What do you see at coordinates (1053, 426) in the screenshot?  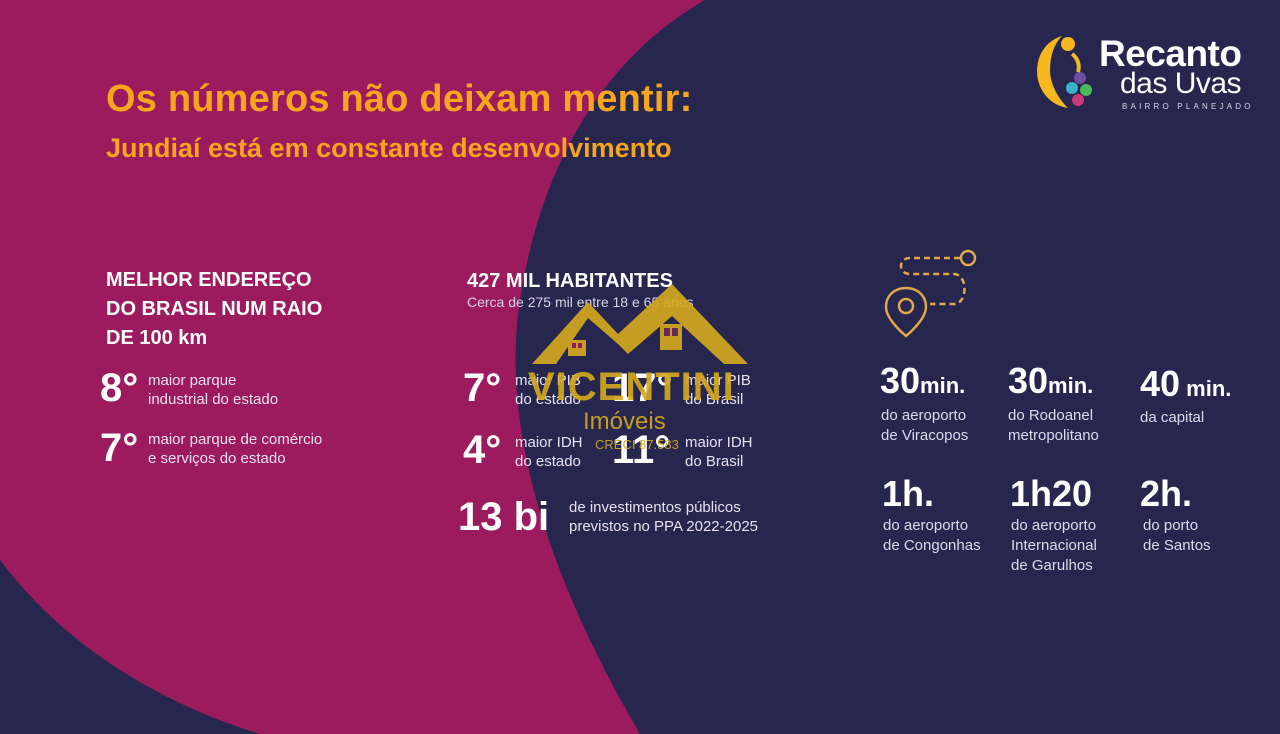 I see `time-desc: do Rodoanel metropolitano` at bounding box center [1053, 426].